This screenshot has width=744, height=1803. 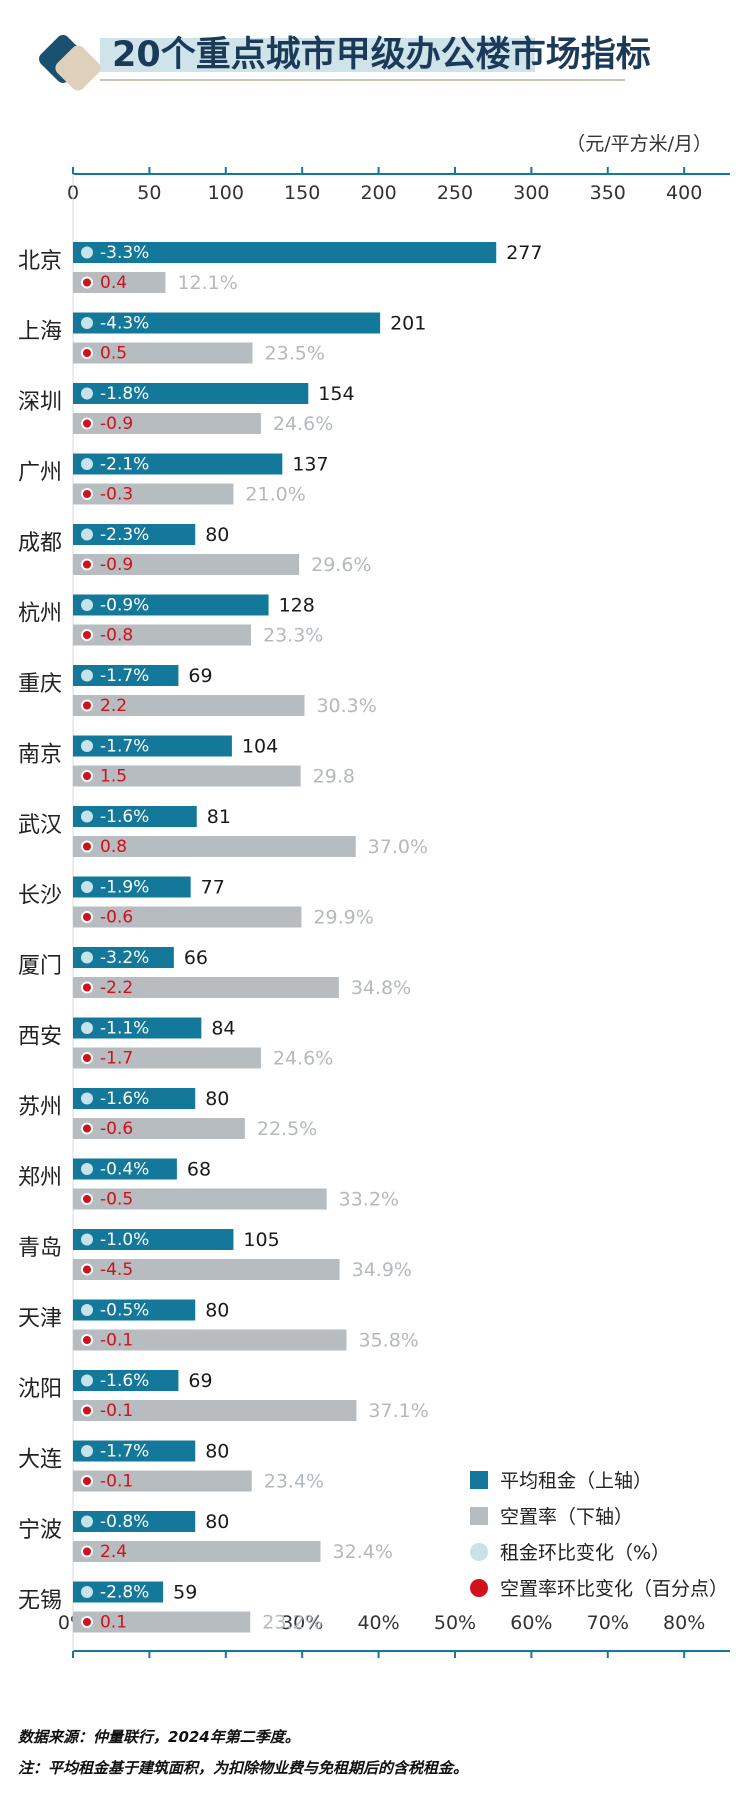 What do you see at coordinates (40, 896) in the screenshot?
I see `city-label: 长沙` at bounding box center [40, 896].